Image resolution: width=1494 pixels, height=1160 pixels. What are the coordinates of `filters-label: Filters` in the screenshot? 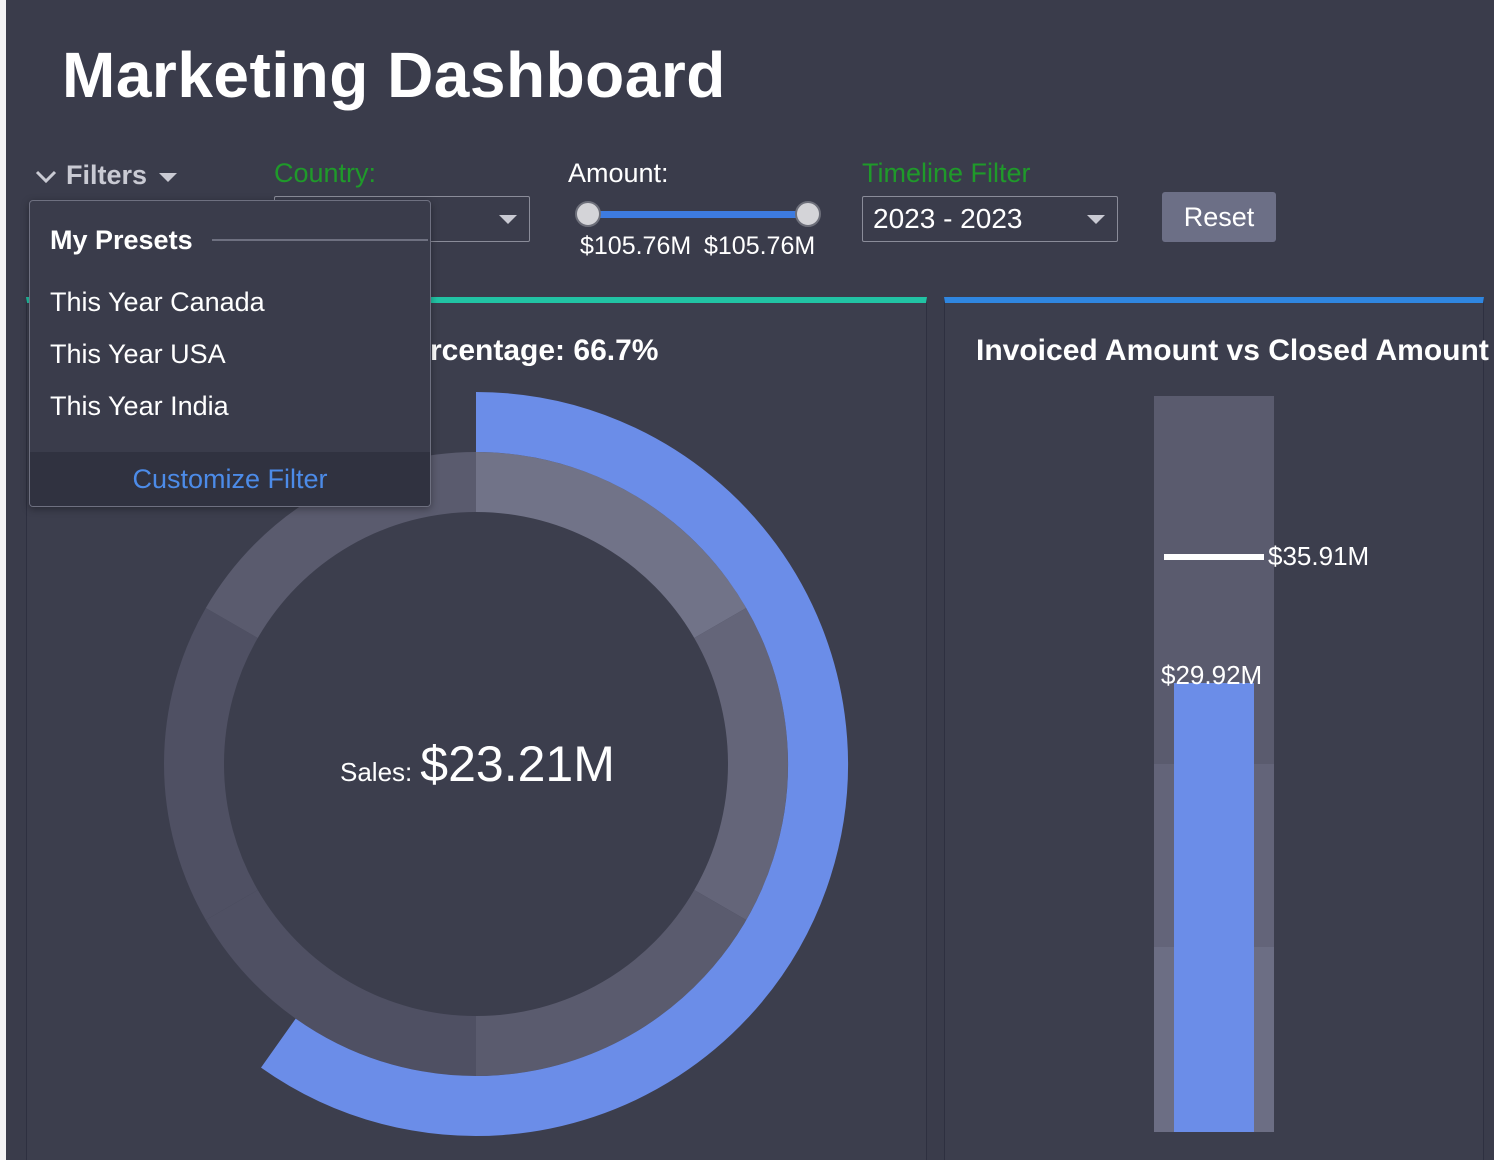 It's located at (107, 175).